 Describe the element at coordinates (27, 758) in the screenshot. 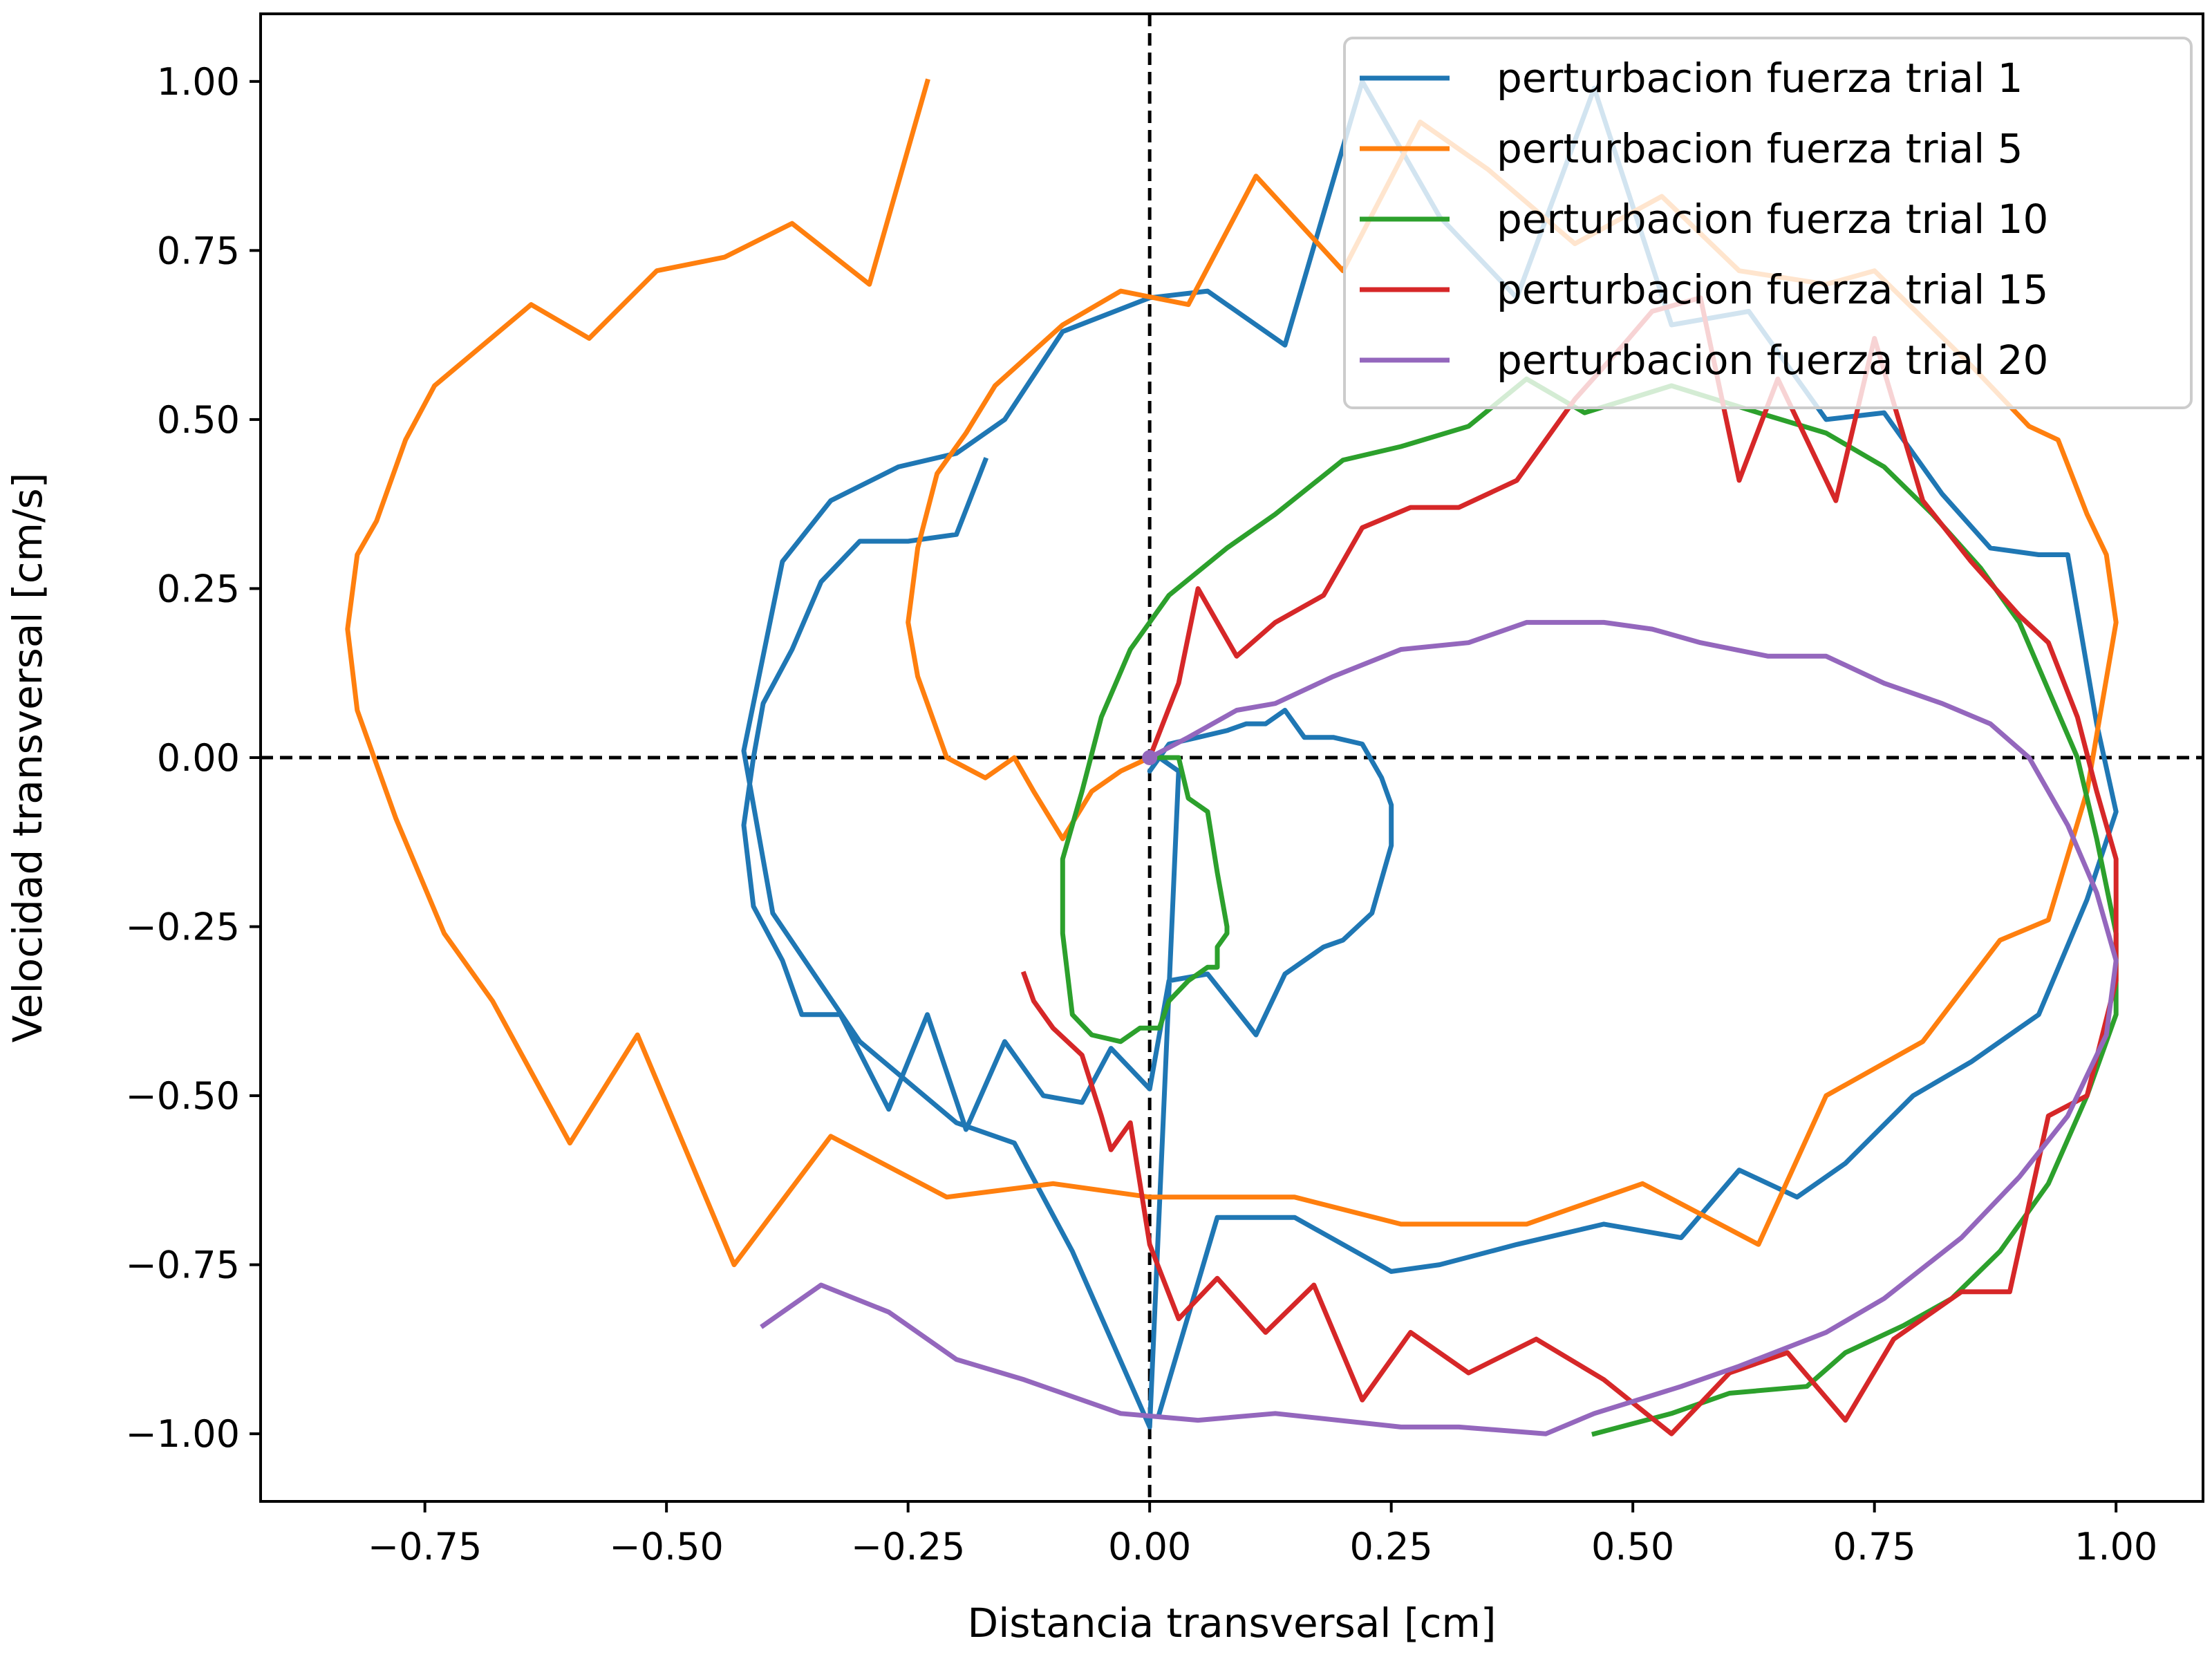

I see `y-axis-label: Velocidad transversal [cm/s]` at that location.